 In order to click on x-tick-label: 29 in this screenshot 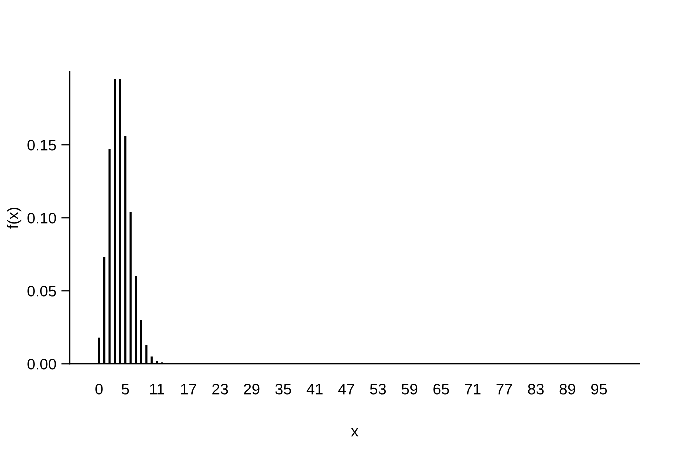, I will do `click(252, 389)`.